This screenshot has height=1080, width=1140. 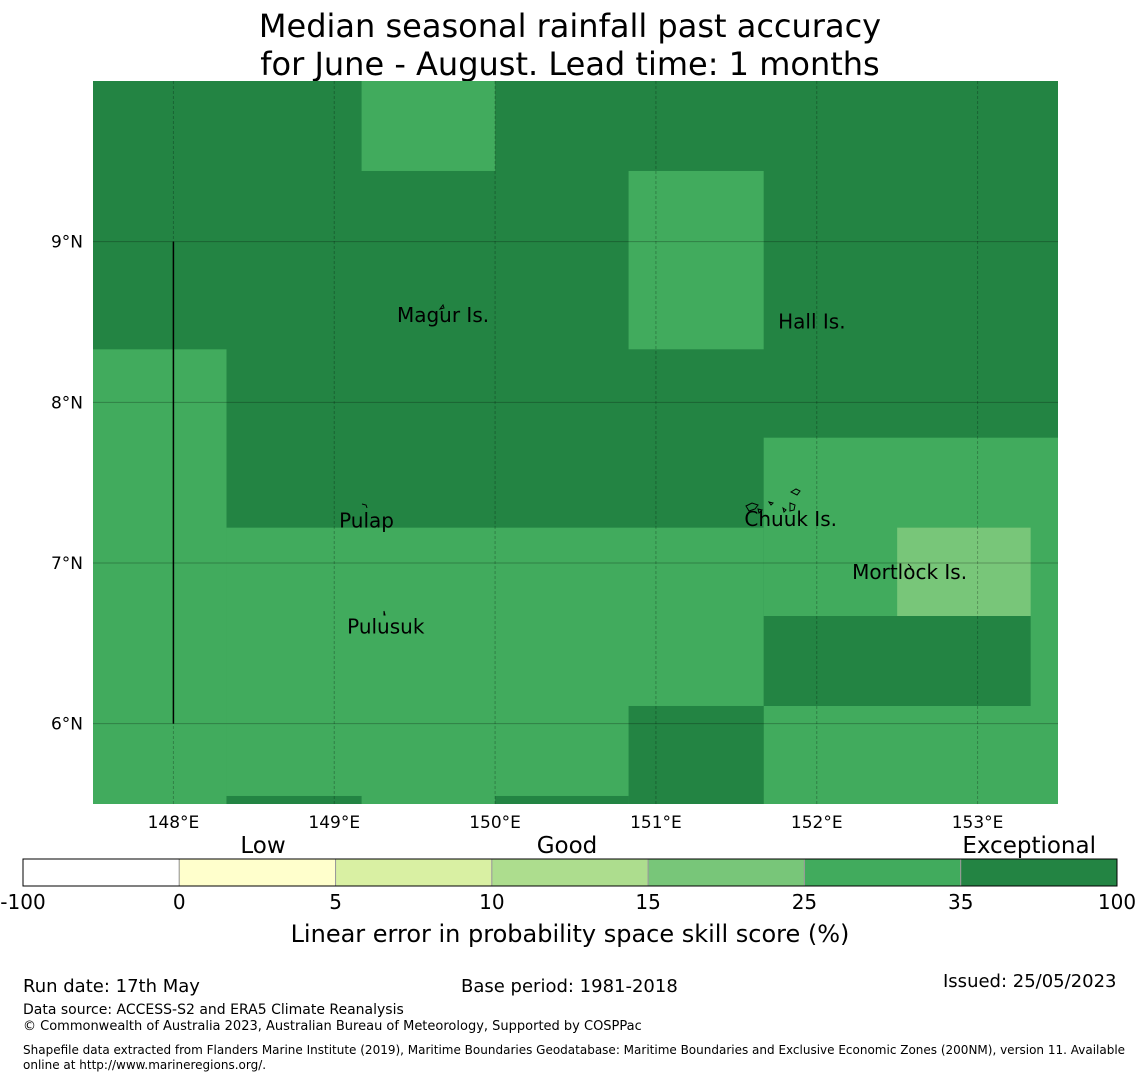 What do you see at coordinates (817, 823) in the screenshot?
I see `longitude-tick-label: 152°E` at bounding box center [817, 823].